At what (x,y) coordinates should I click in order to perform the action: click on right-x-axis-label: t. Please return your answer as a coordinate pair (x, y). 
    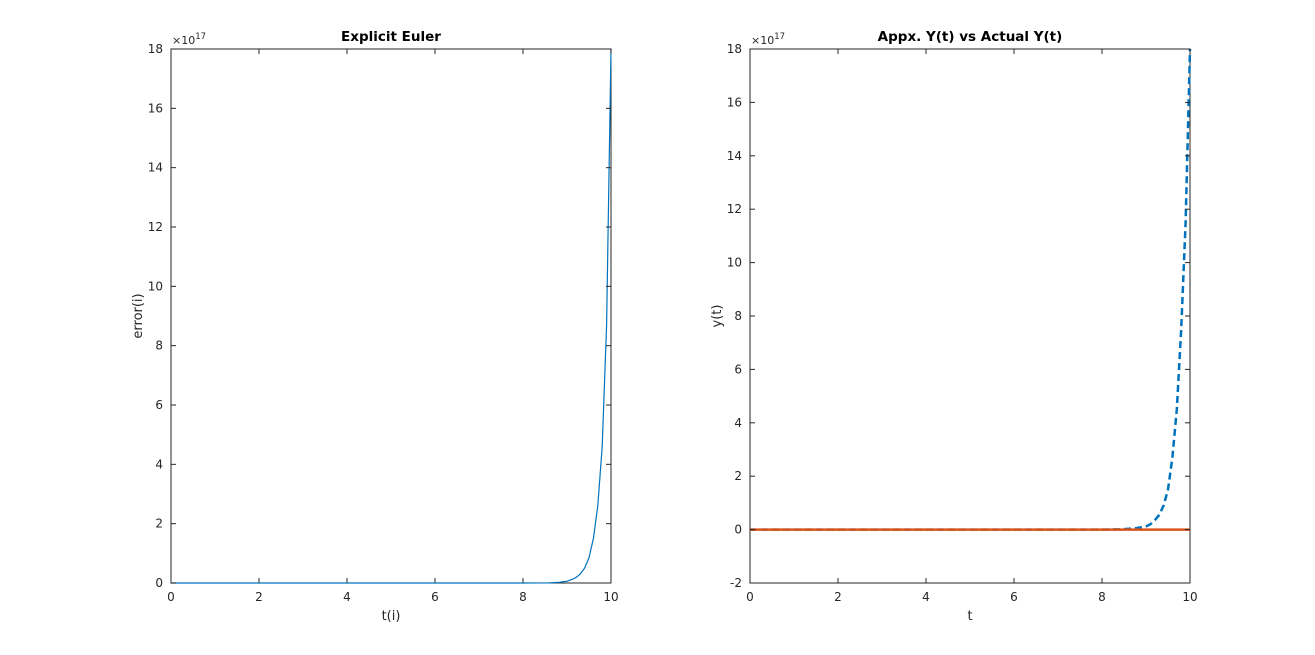
    Looking at the image, I should click on (969, 616).